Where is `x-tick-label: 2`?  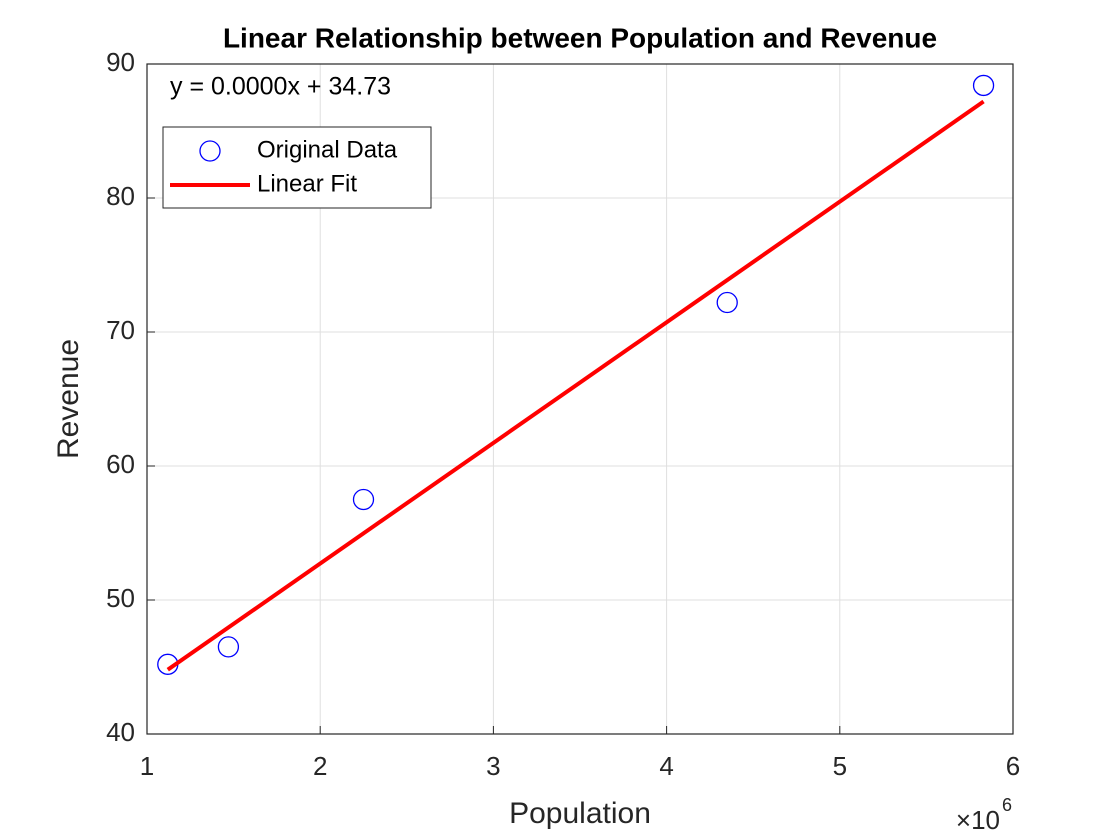 x-tick-label: 2 is located at coordinates (320, 766).